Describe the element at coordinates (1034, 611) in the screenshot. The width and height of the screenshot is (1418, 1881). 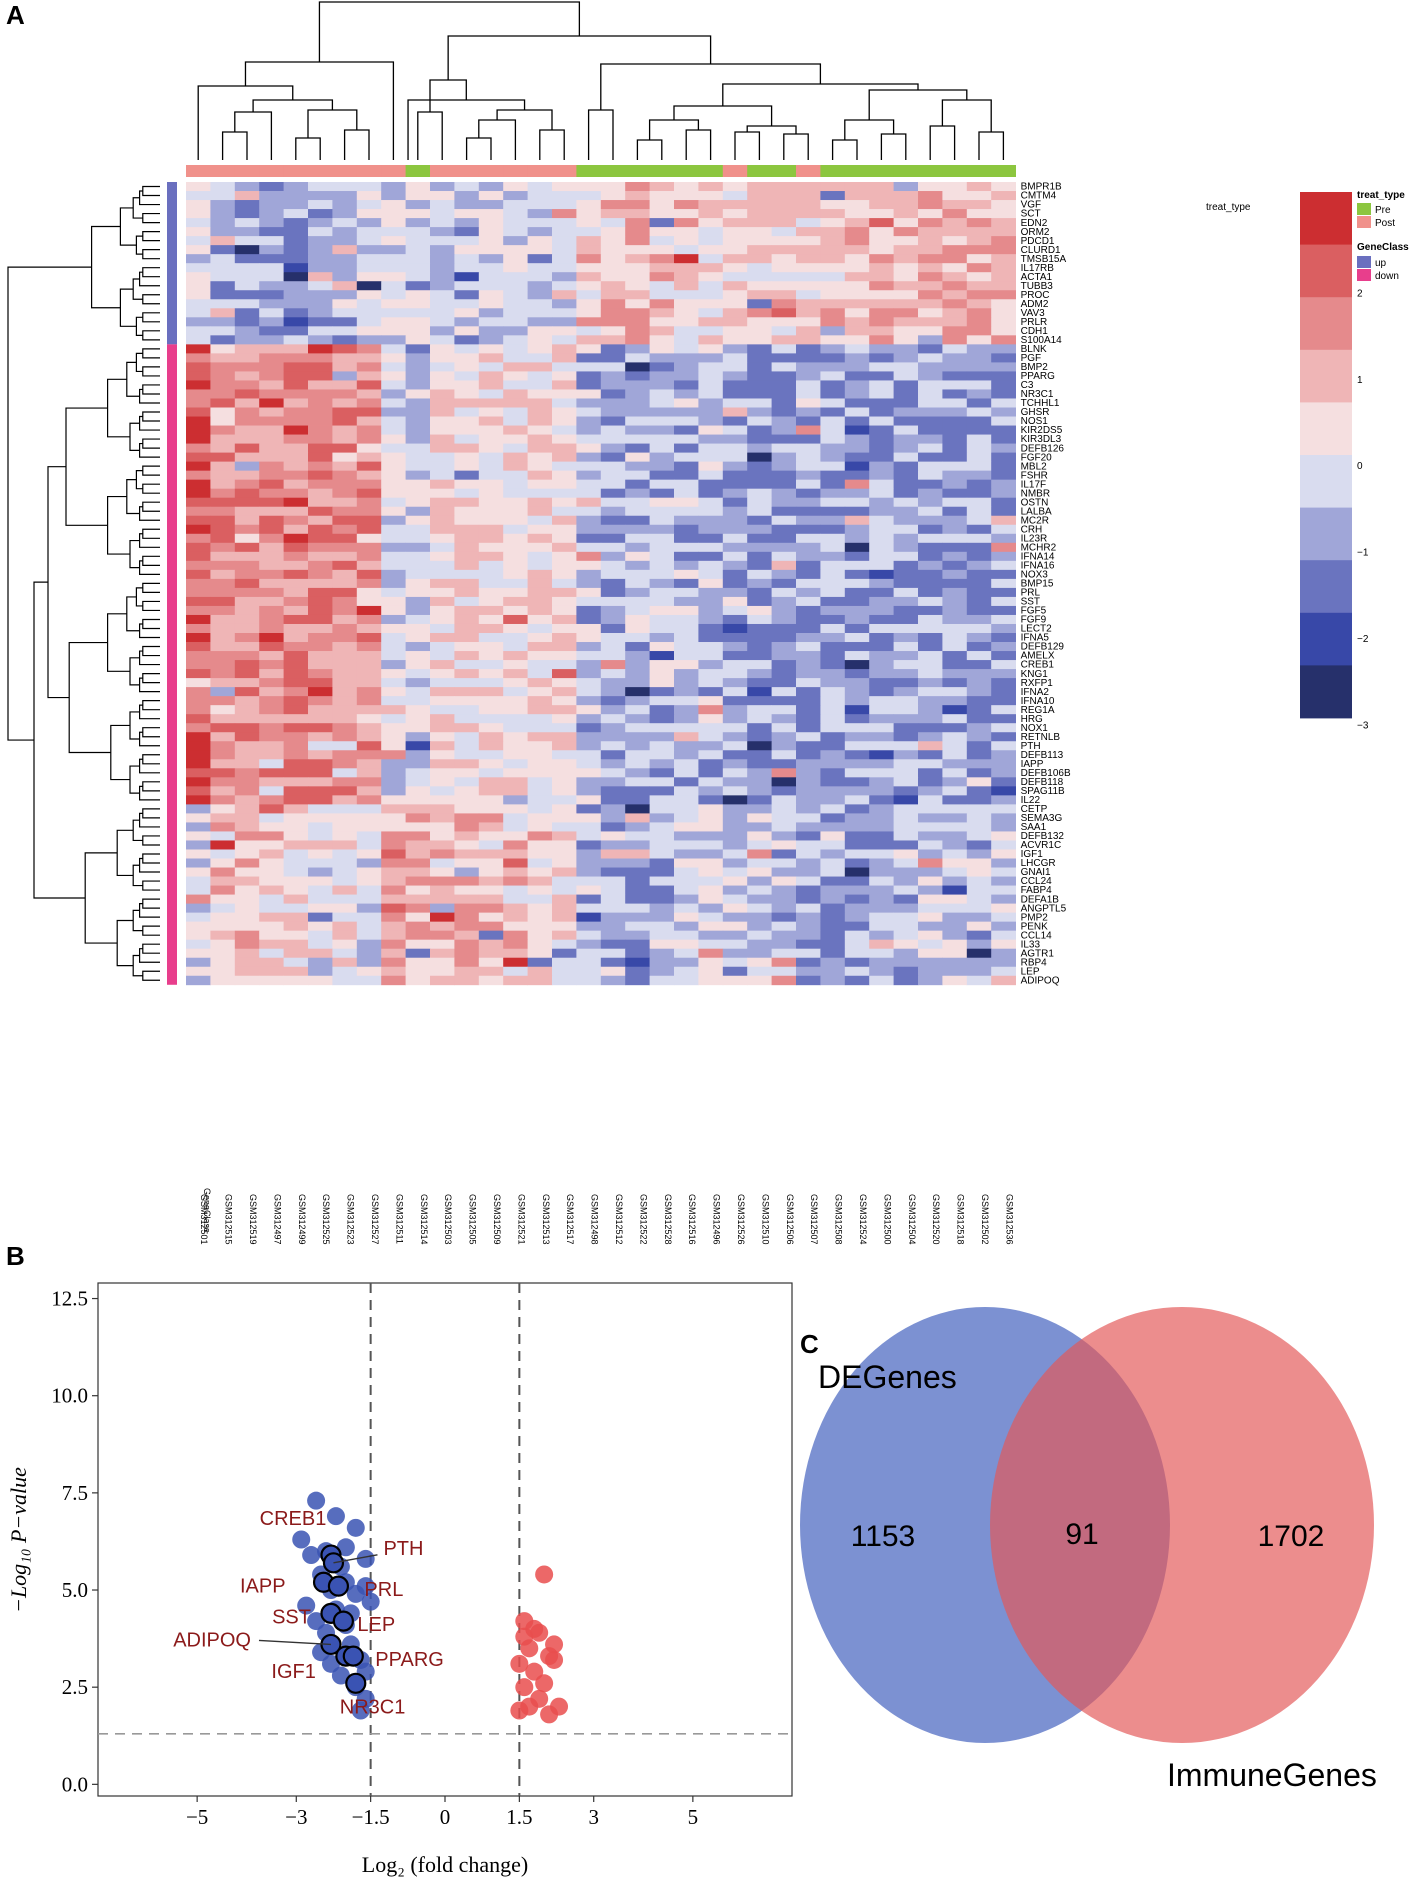
I see `gene-label: FGF5` at that location.